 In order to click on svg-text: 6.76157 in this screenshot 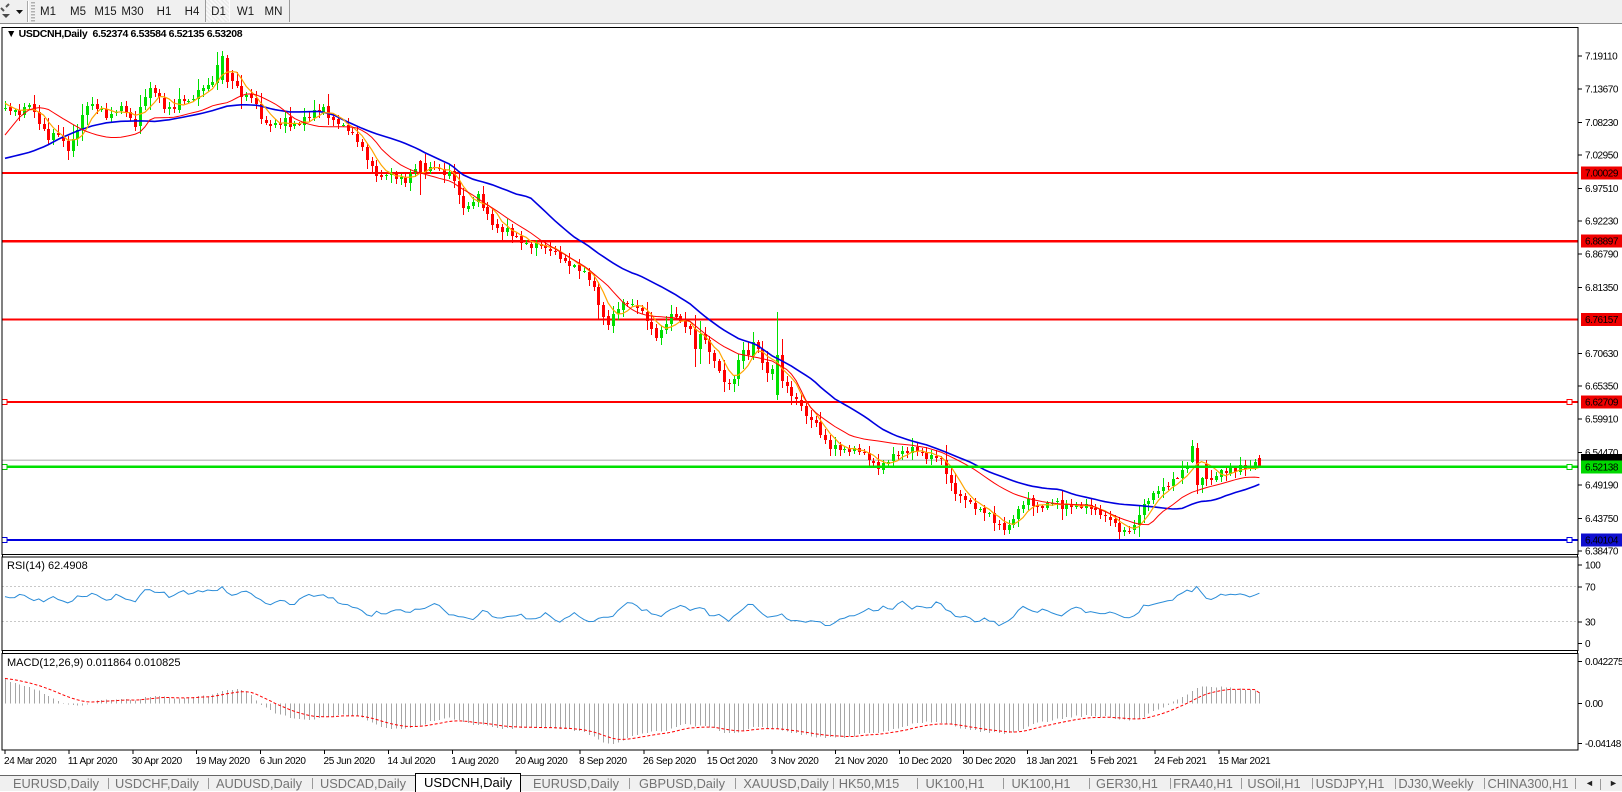, I will do `click(1602, 320)`.